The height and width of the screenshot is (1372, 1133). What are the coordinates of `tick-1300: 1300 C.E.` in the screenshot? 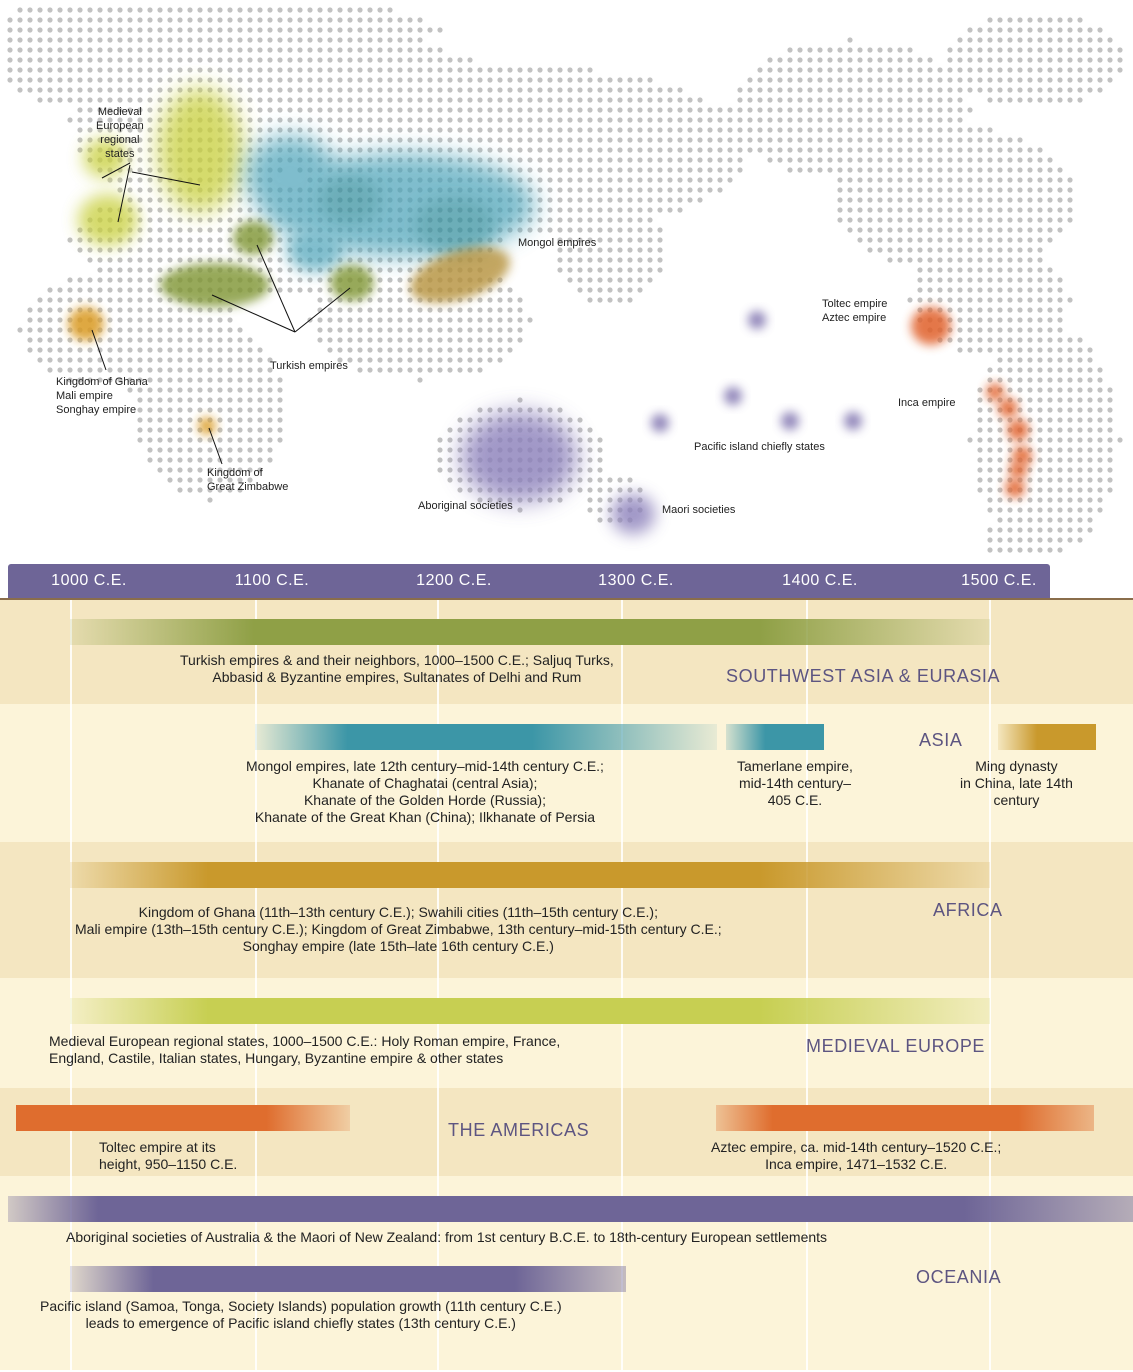 It's located at (636, 580).